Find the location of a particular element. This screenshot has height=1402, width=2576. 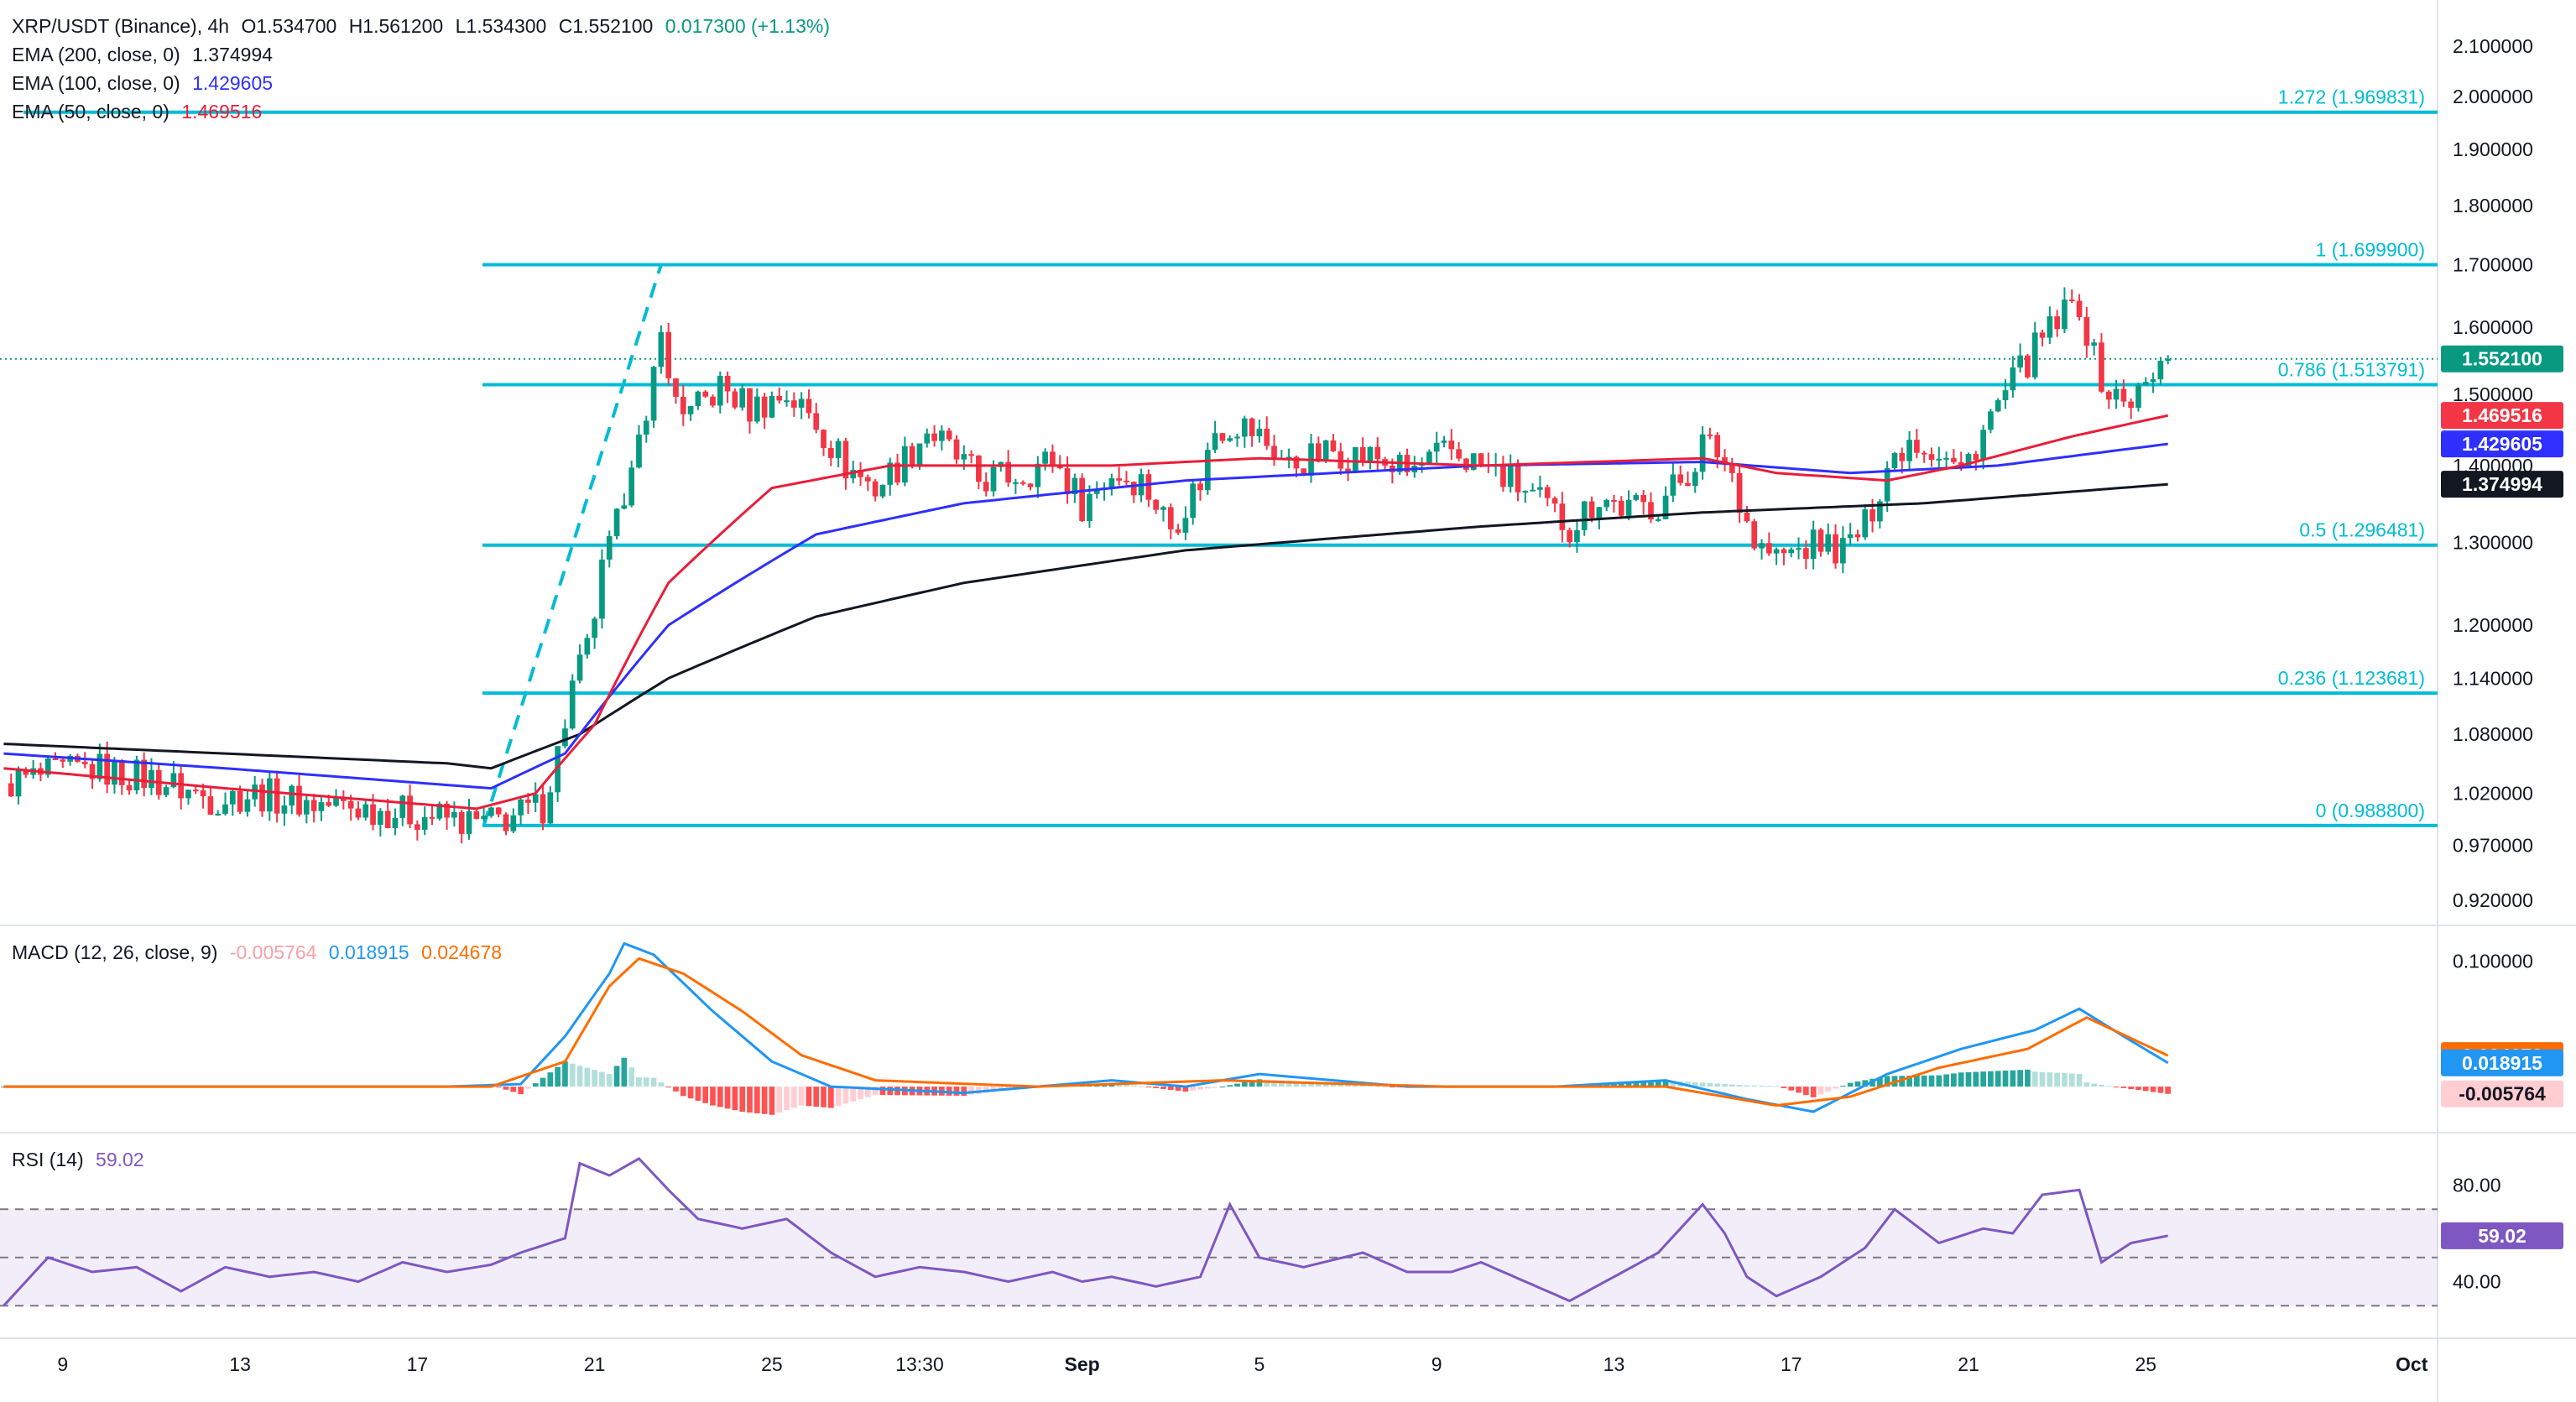

trend-line is located at coordinates (572, 545).